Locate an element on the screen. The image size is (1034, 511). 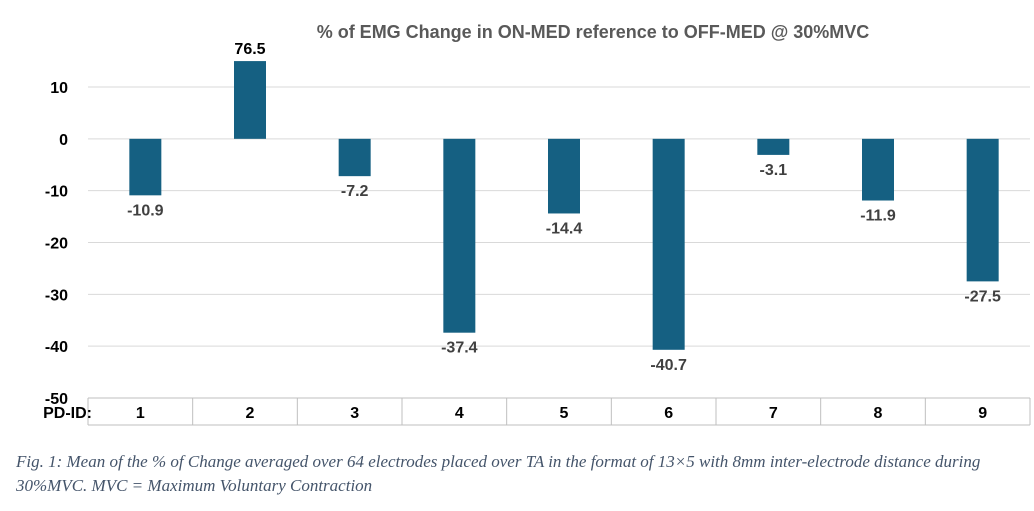
data-label: -37.4 is located at coordinates (459, 348).